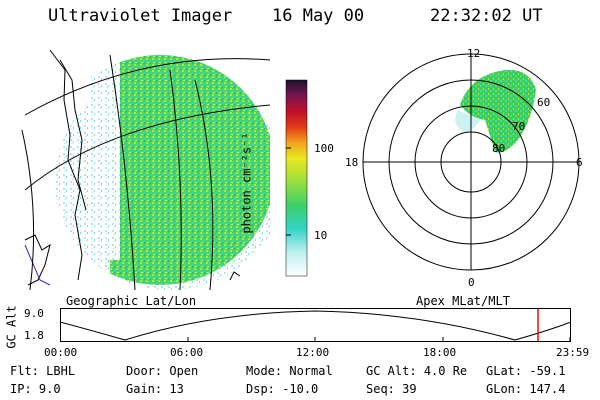 This screenshot has height=400, width=600. I want to click on coastline-inner, so click(73, 135).